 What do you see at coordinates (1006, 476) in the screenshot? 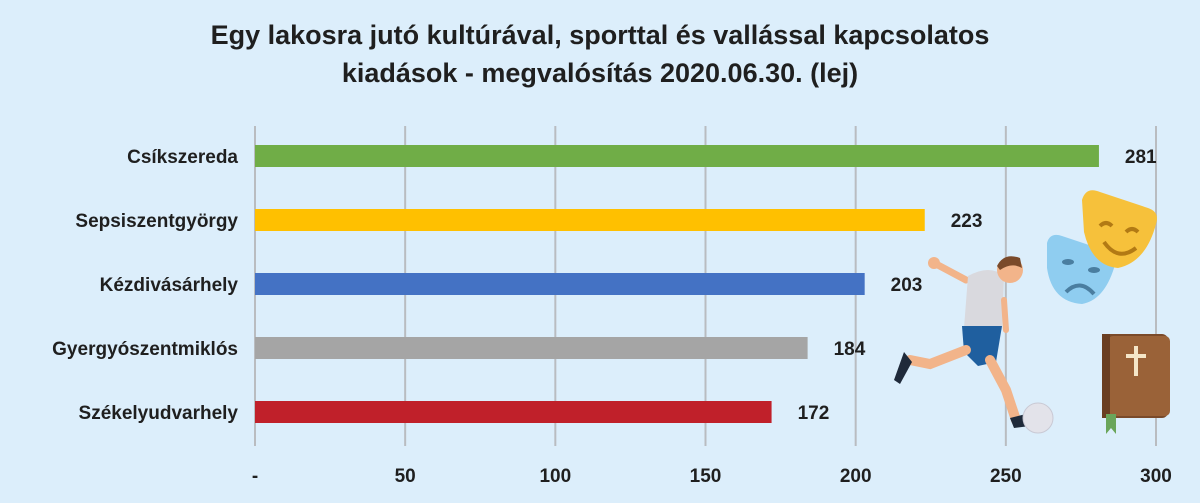
I see `x-tick-label-5: 250` at bounding box center [1006, 476].